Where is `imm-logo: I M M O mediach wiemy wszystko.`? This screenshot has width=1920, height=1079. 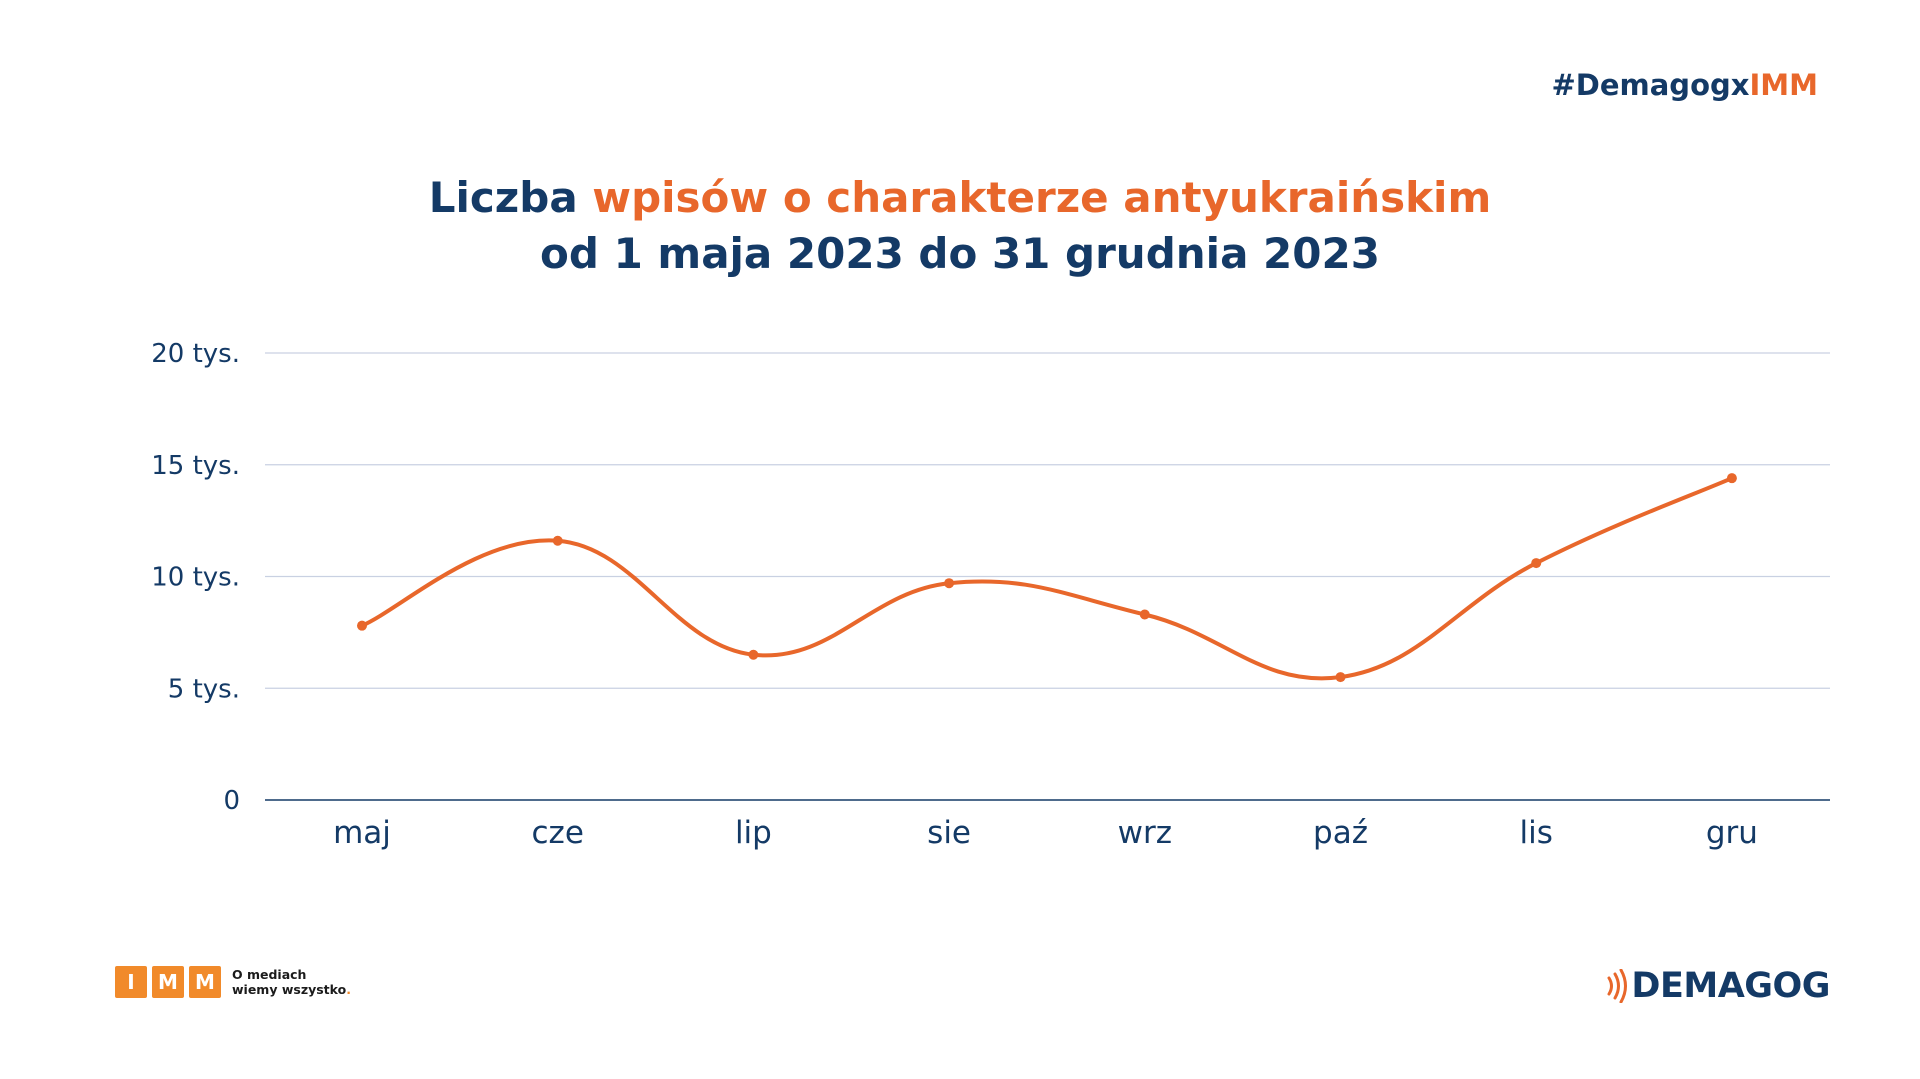
imm-logo: I M M O mediach wiemy wszystko. is located at coordinates (233, 982).